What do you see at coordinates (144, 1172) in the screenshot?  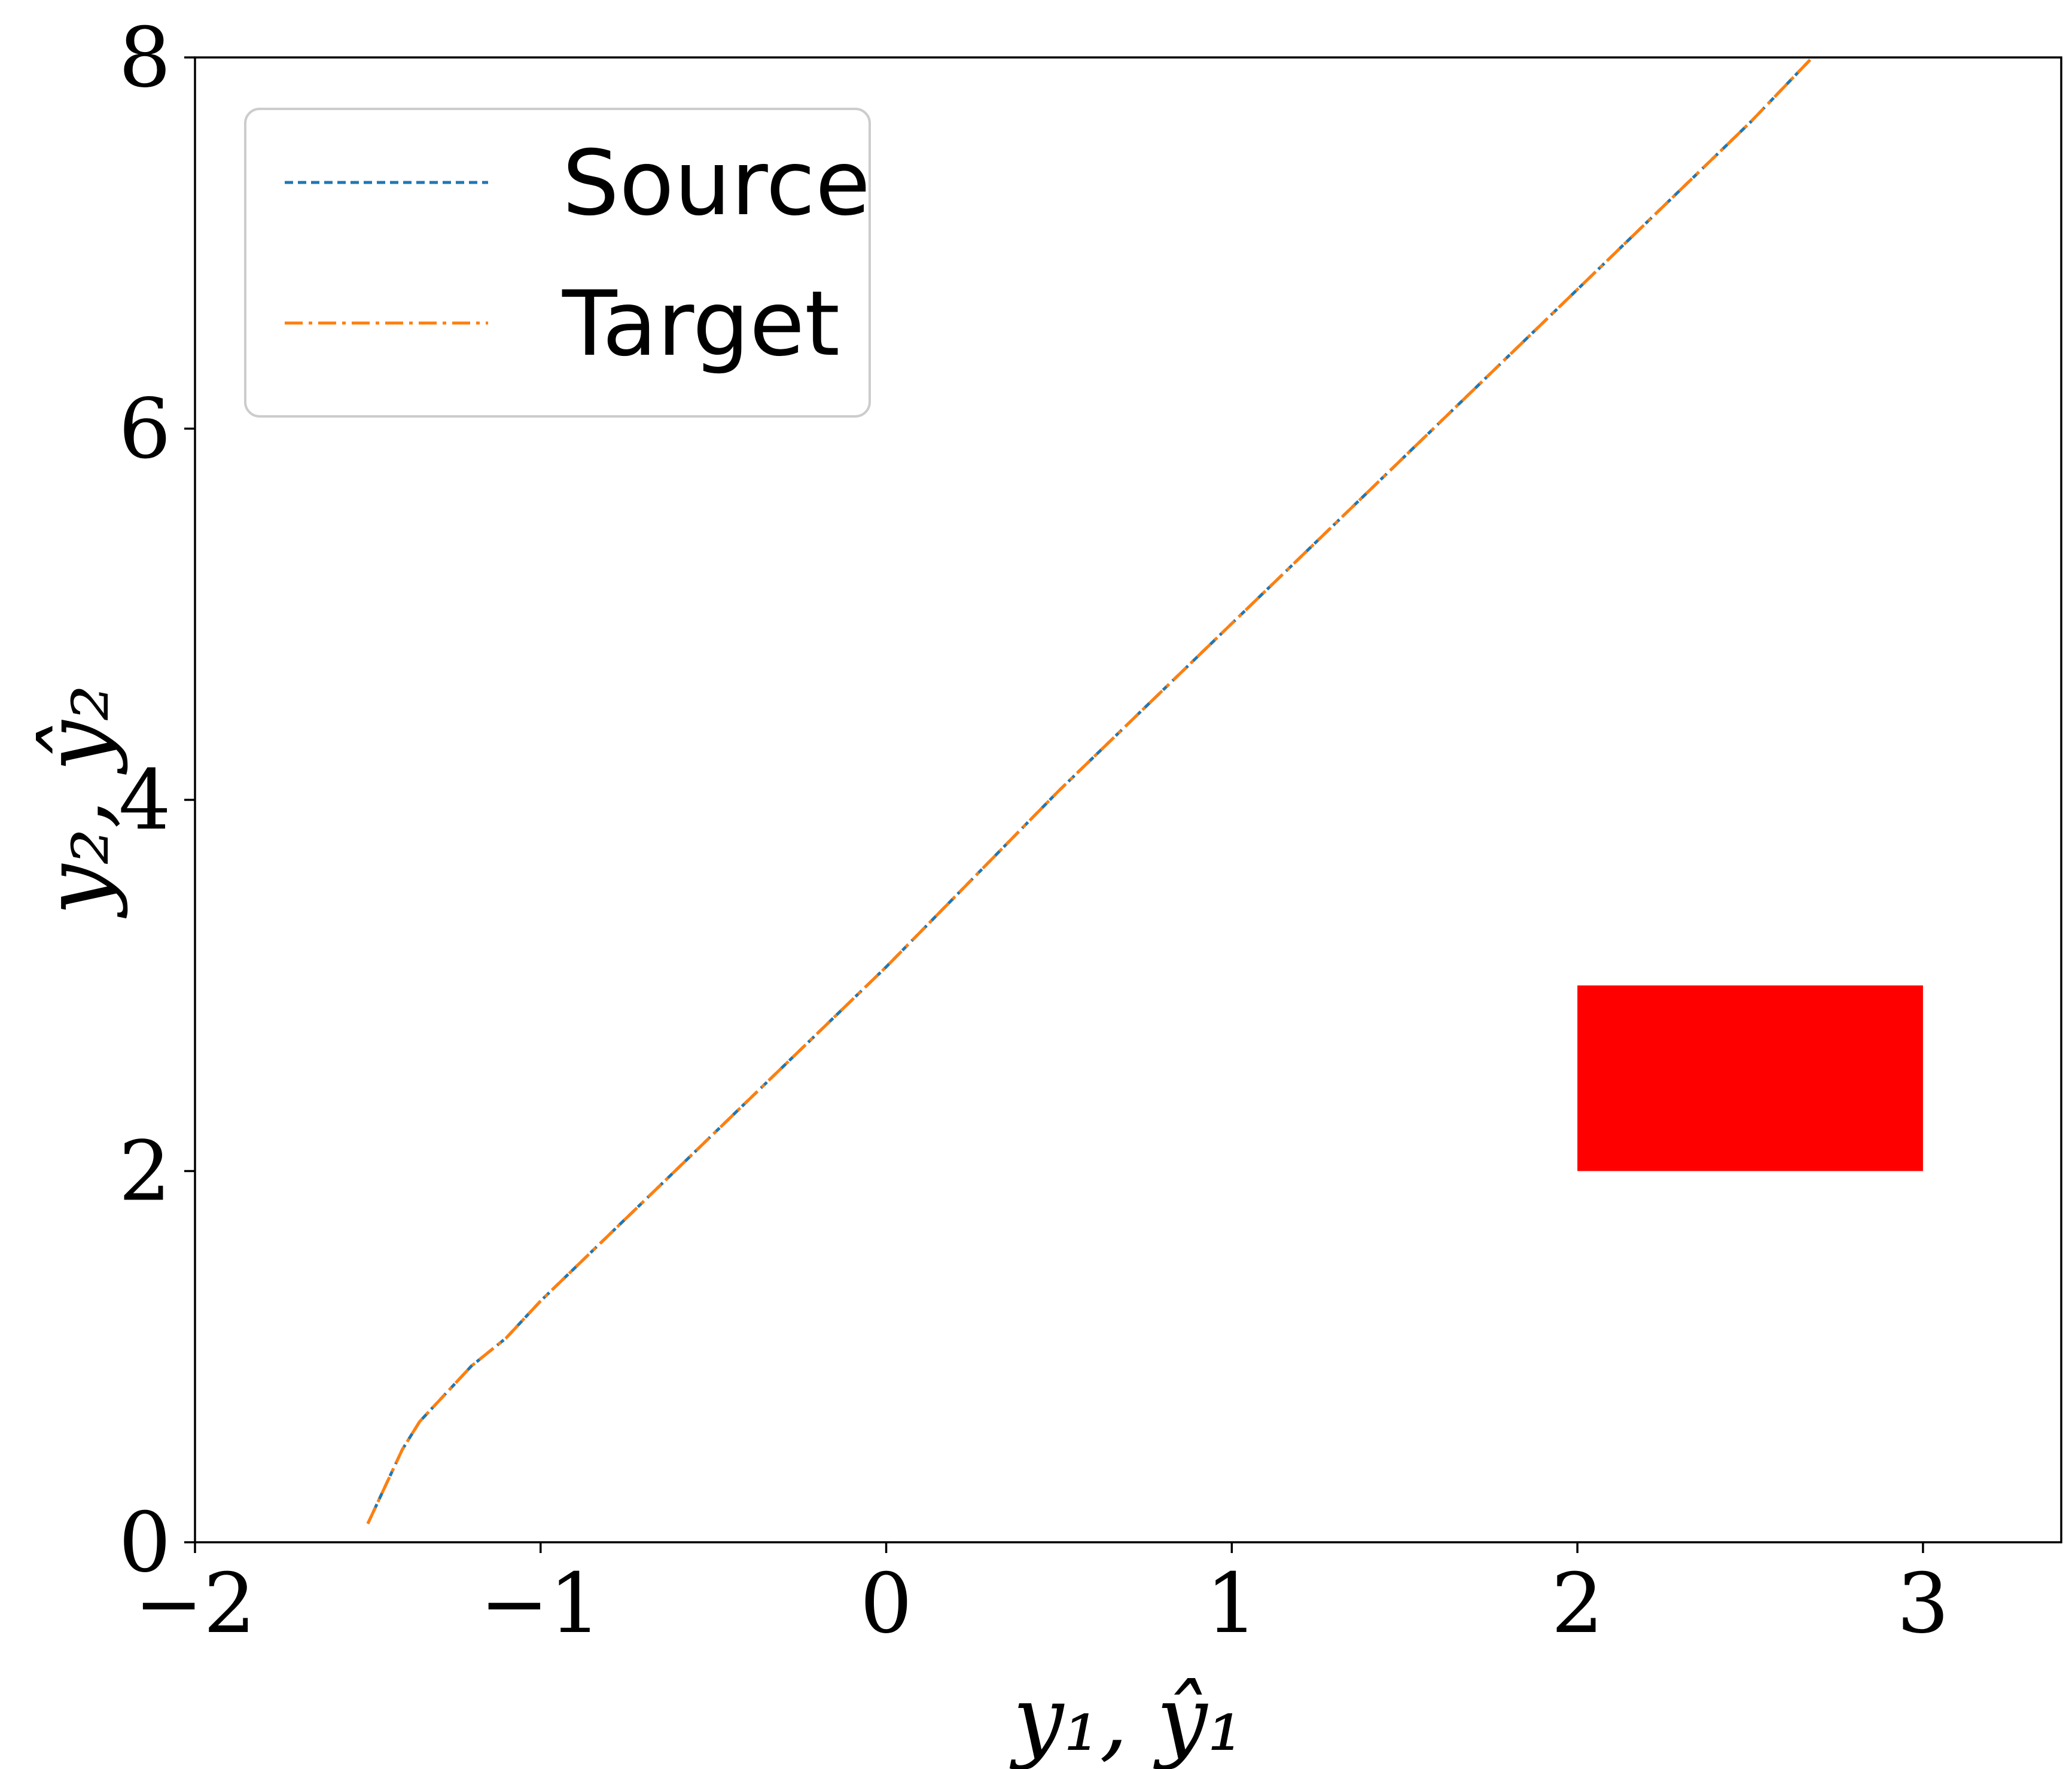 I see `y-tick-label: 2` at bounding box center [144, 1172].